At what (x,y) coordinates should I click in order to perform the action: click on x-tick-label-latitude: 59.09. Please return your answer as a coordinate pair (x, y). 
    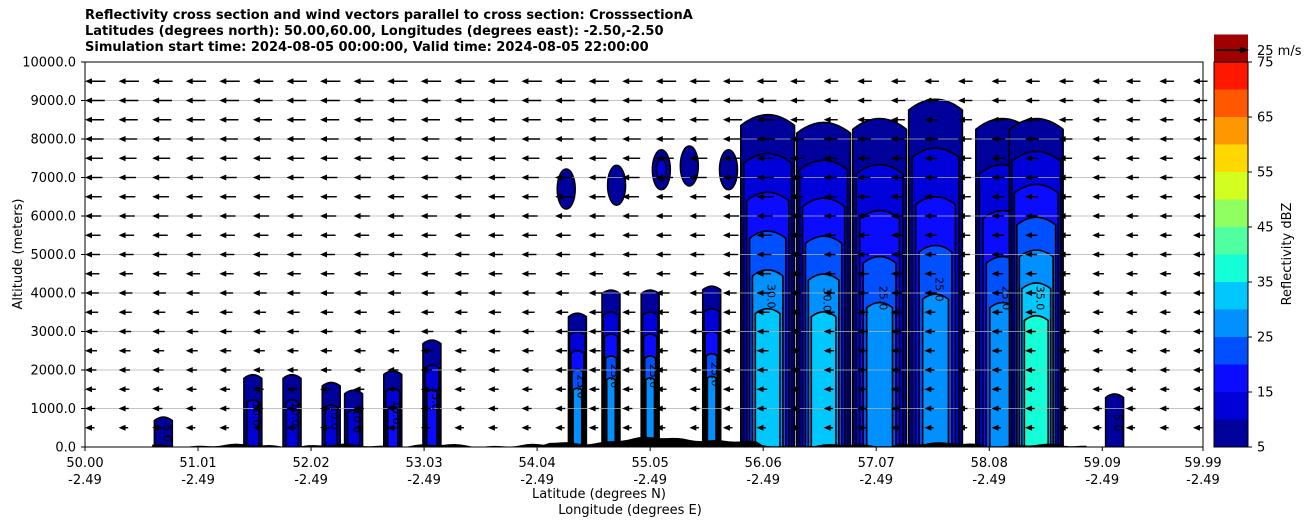
    Looking at the image, I should click on (1102, 463).